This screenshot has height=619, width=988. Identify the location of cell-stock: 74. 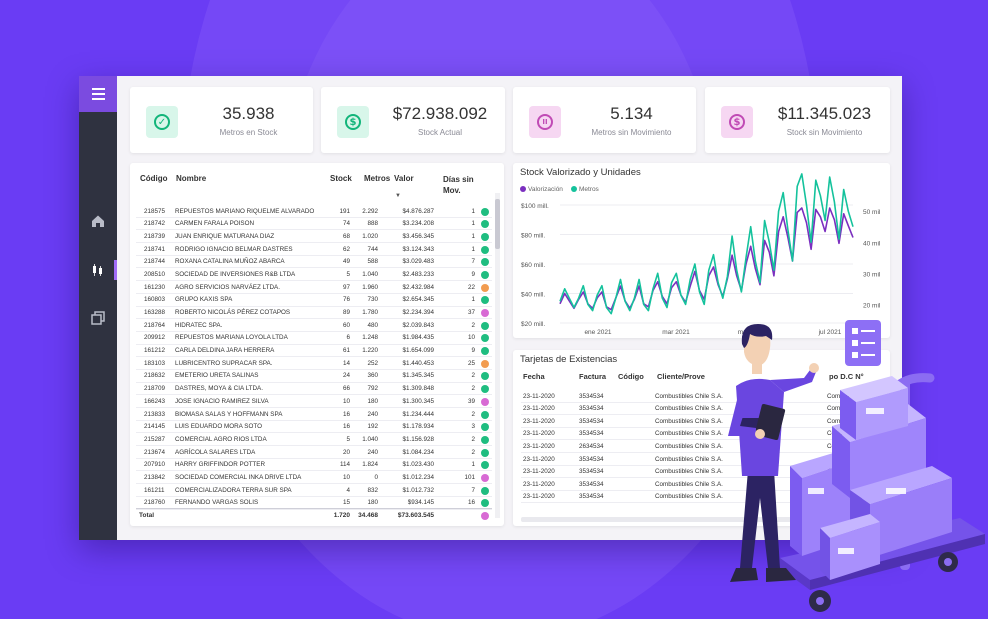
(346, 224).